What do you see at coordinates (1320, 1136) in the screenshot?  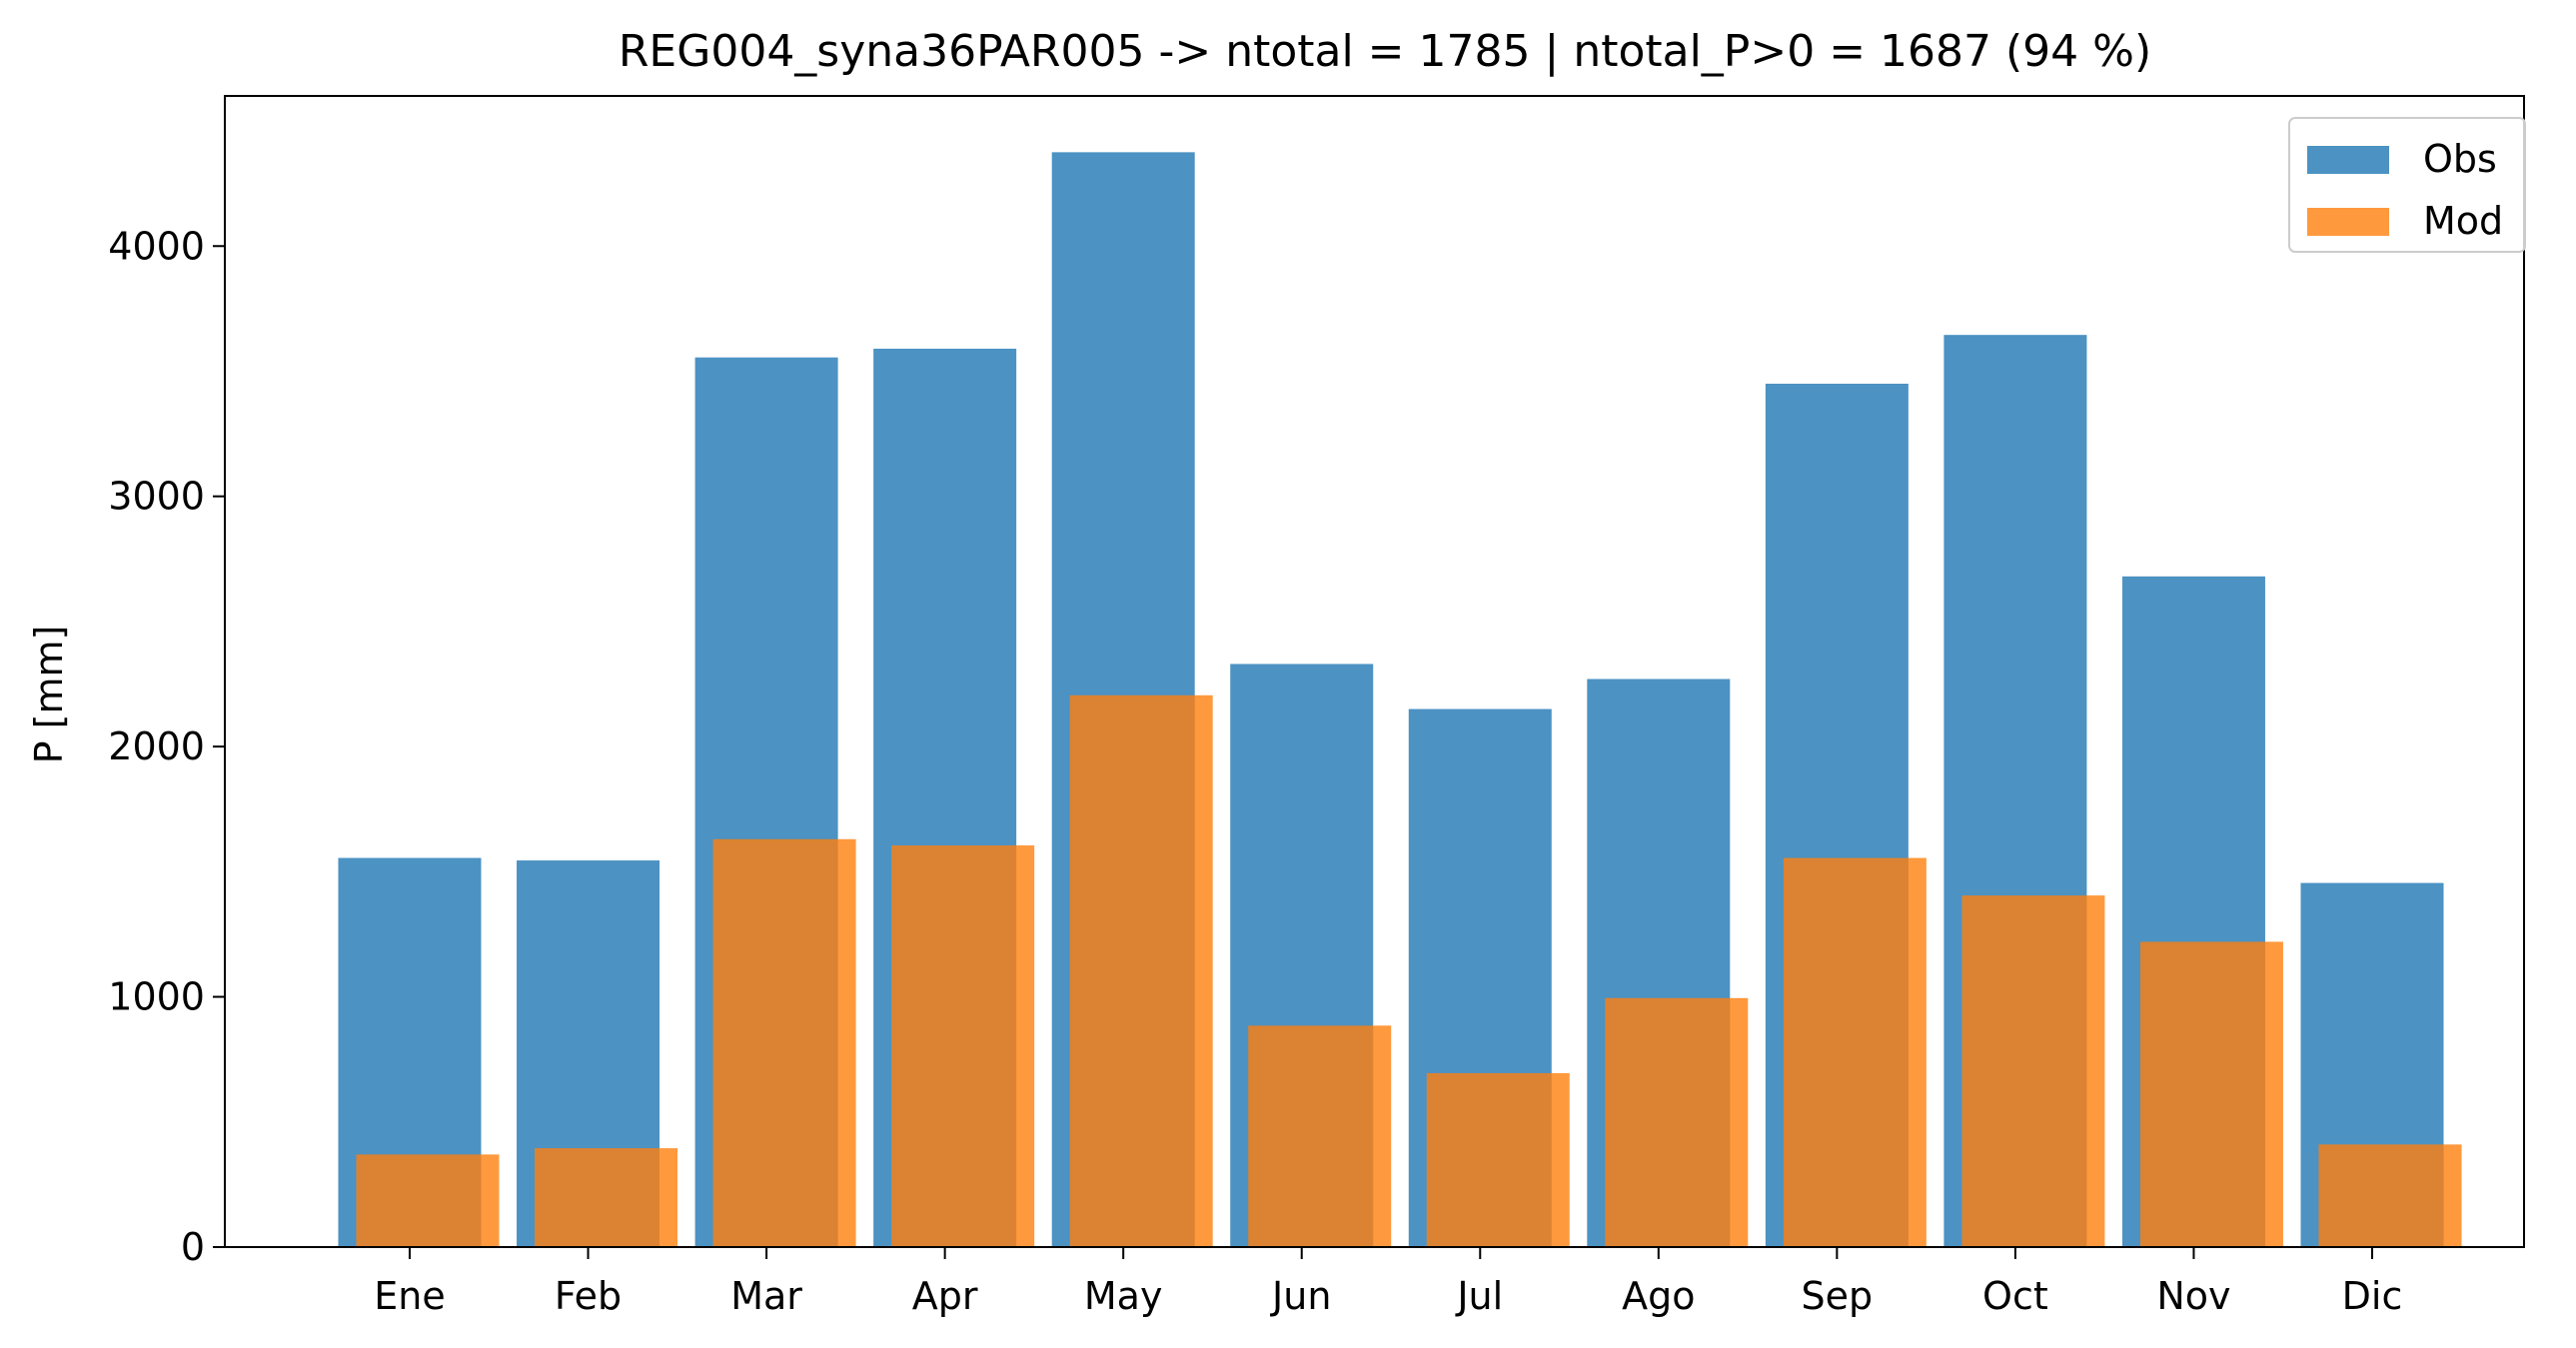 I see `mod-bar-jun` at bounding box center [1320, 1136].